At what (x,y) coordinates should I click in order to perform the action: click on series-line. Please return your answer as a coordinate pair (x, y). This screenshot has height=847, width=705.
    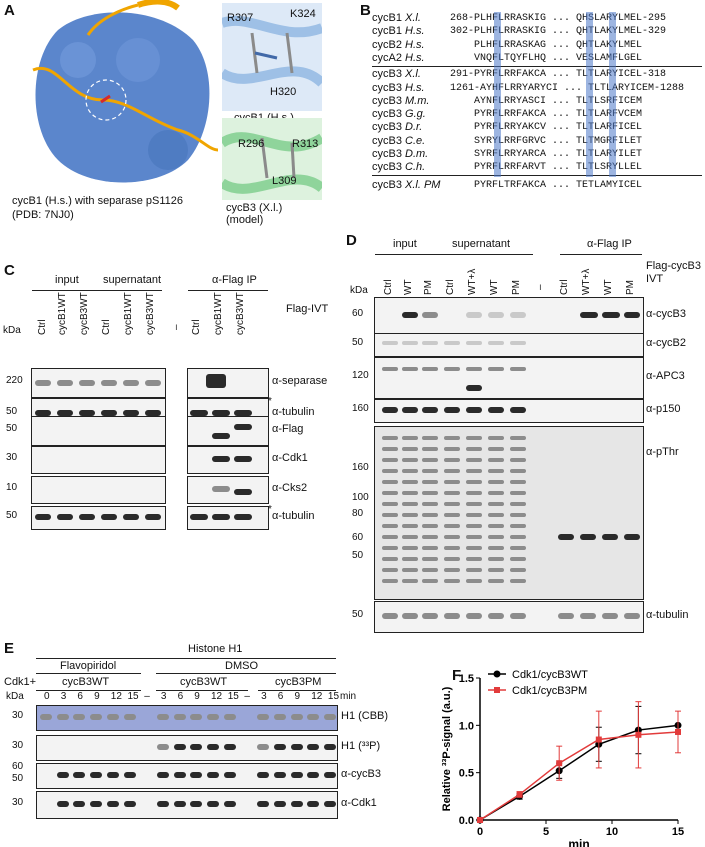
    Looking at the image, I should click on (579, 776).